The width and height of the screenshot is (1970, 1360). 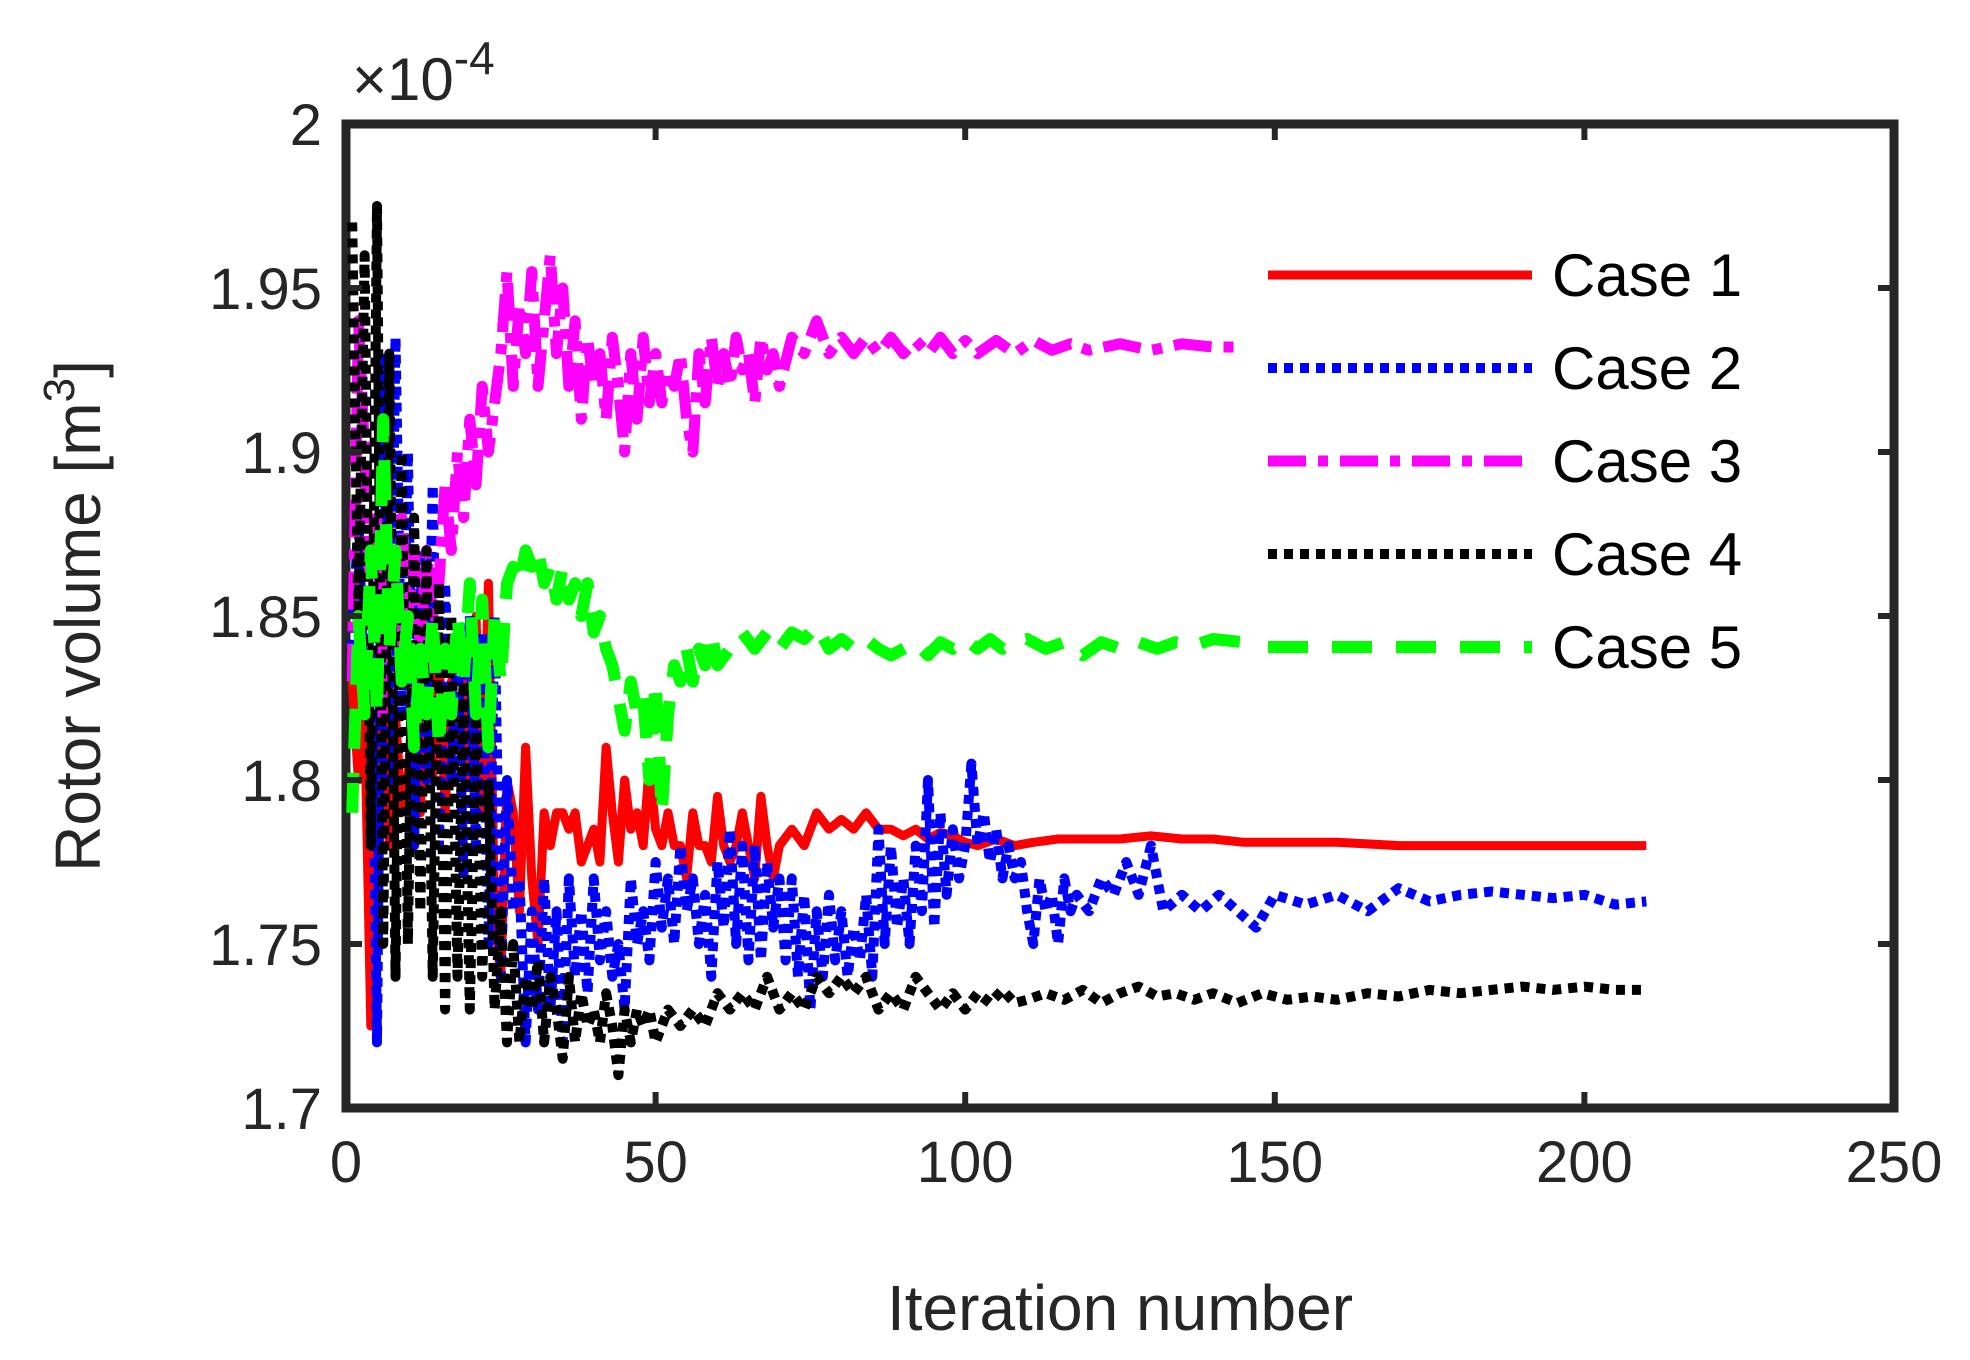 I want to click on y-exponent-prefix: ×10, so click(x=403, y=79).